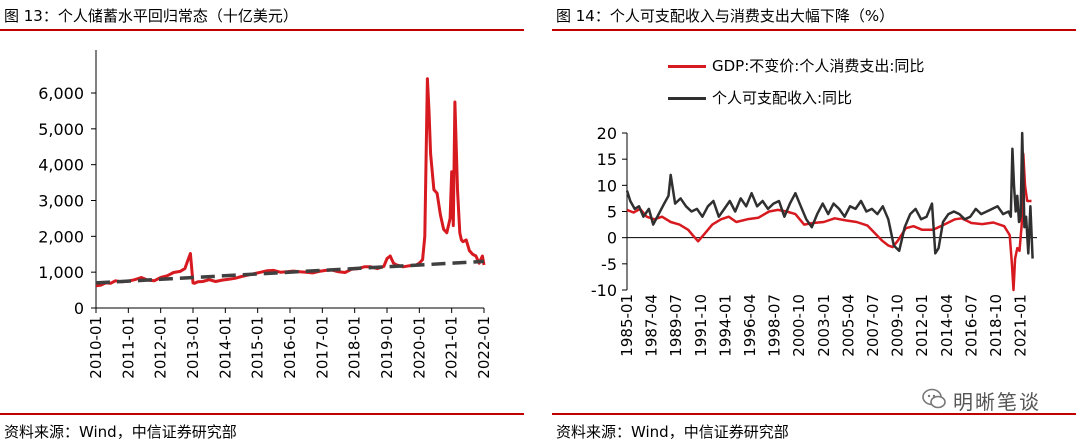 The image size is (1080, 446). Describe the element at coordinates (971, 325) in the screenshot. I see `x-tick-label: 2016-07` at that location.